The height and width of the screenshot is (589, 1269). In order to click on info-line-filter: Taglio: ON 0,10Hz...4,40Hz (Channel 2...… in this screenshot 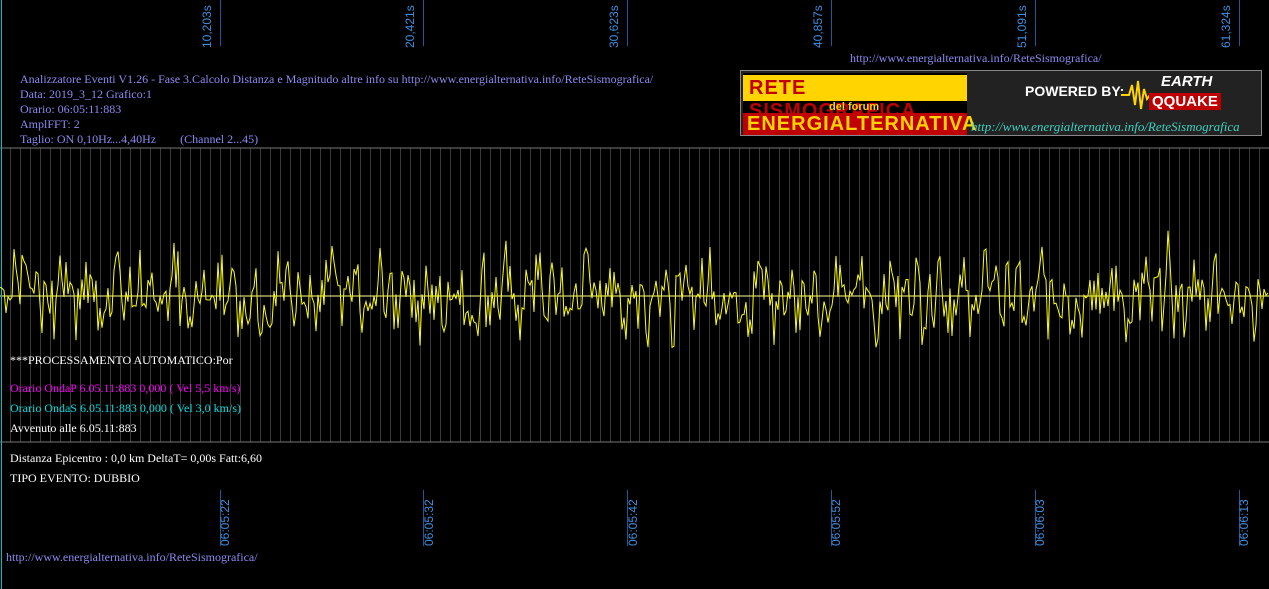, I will do `click(139, 139)`.